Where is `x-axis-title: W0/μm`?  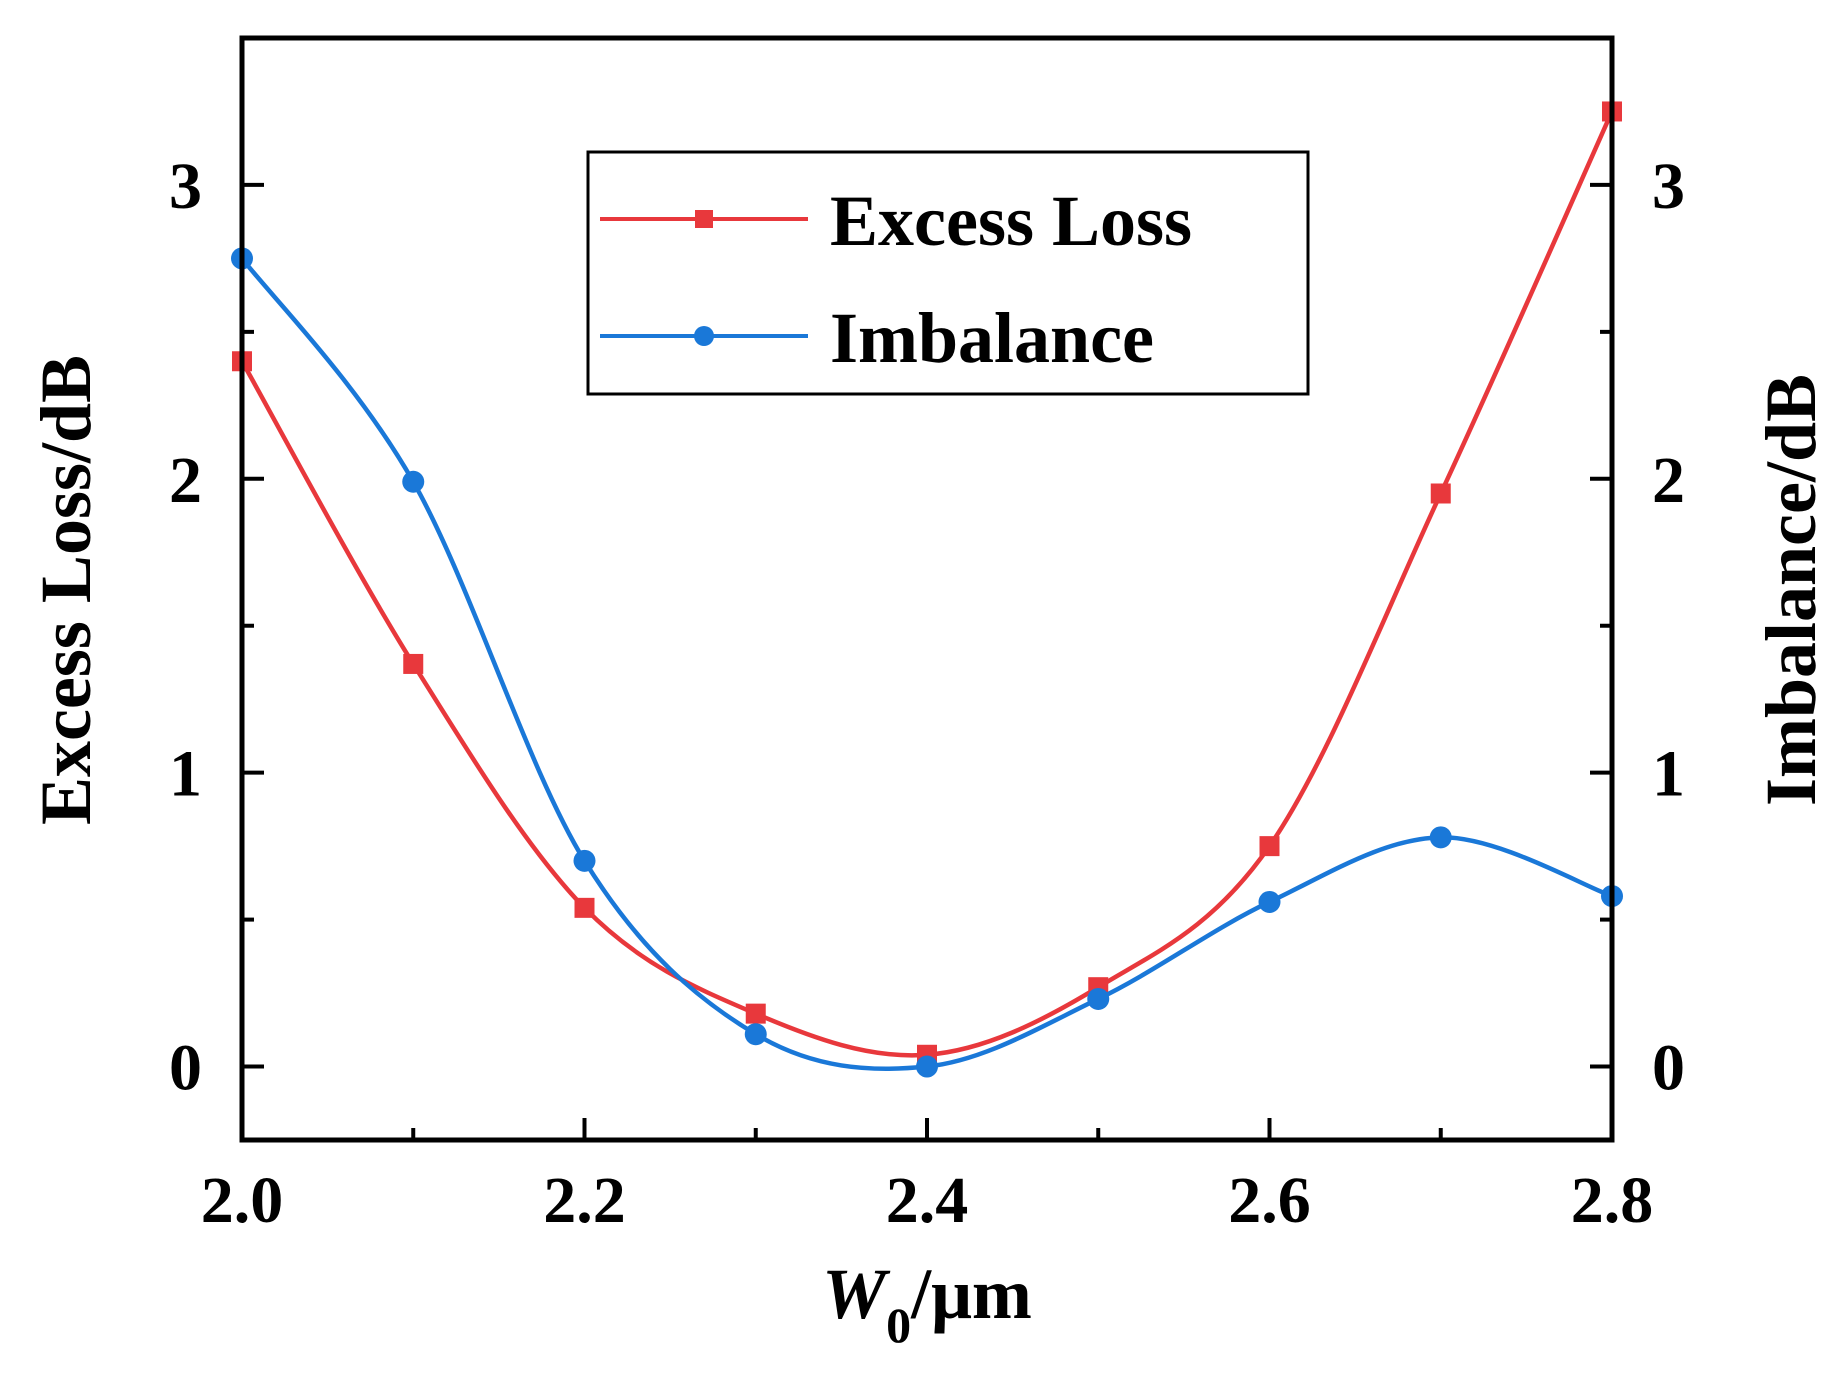
x-axis-title: W0/μm is located at coordinates (927, 1303).